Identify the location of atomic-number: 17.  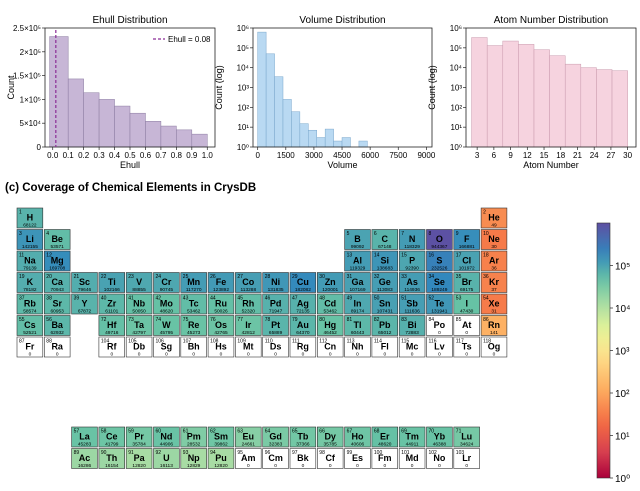
(459, 256).